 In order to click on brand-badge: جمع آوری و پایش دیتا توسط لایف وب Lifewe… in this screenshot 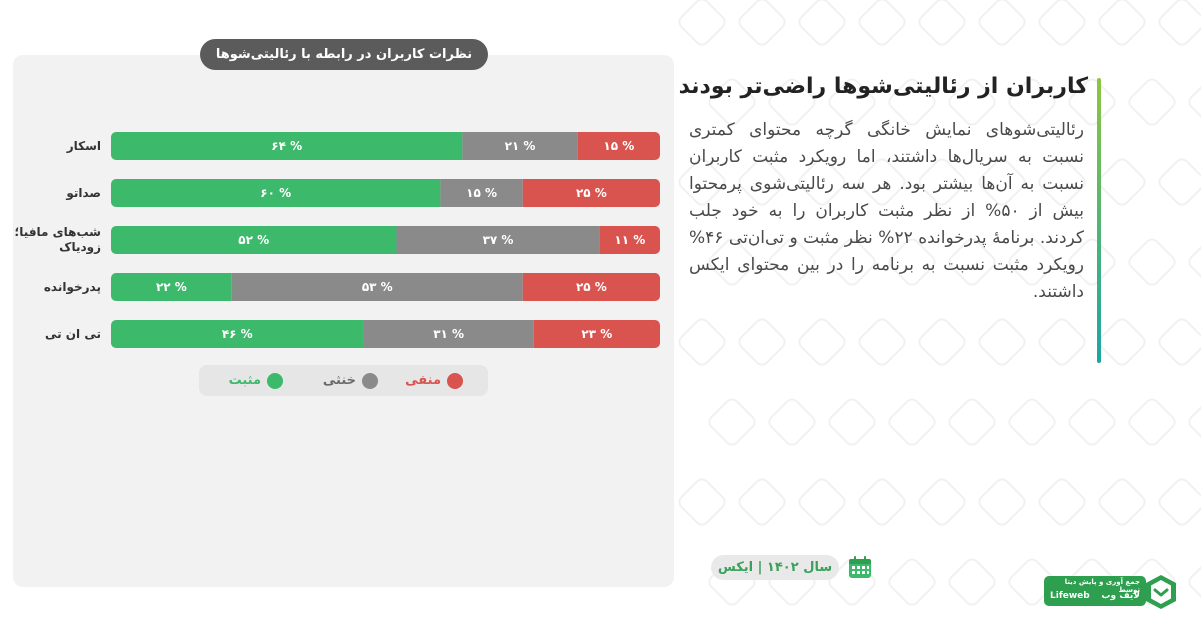, I will do `click(1095, 591)`.